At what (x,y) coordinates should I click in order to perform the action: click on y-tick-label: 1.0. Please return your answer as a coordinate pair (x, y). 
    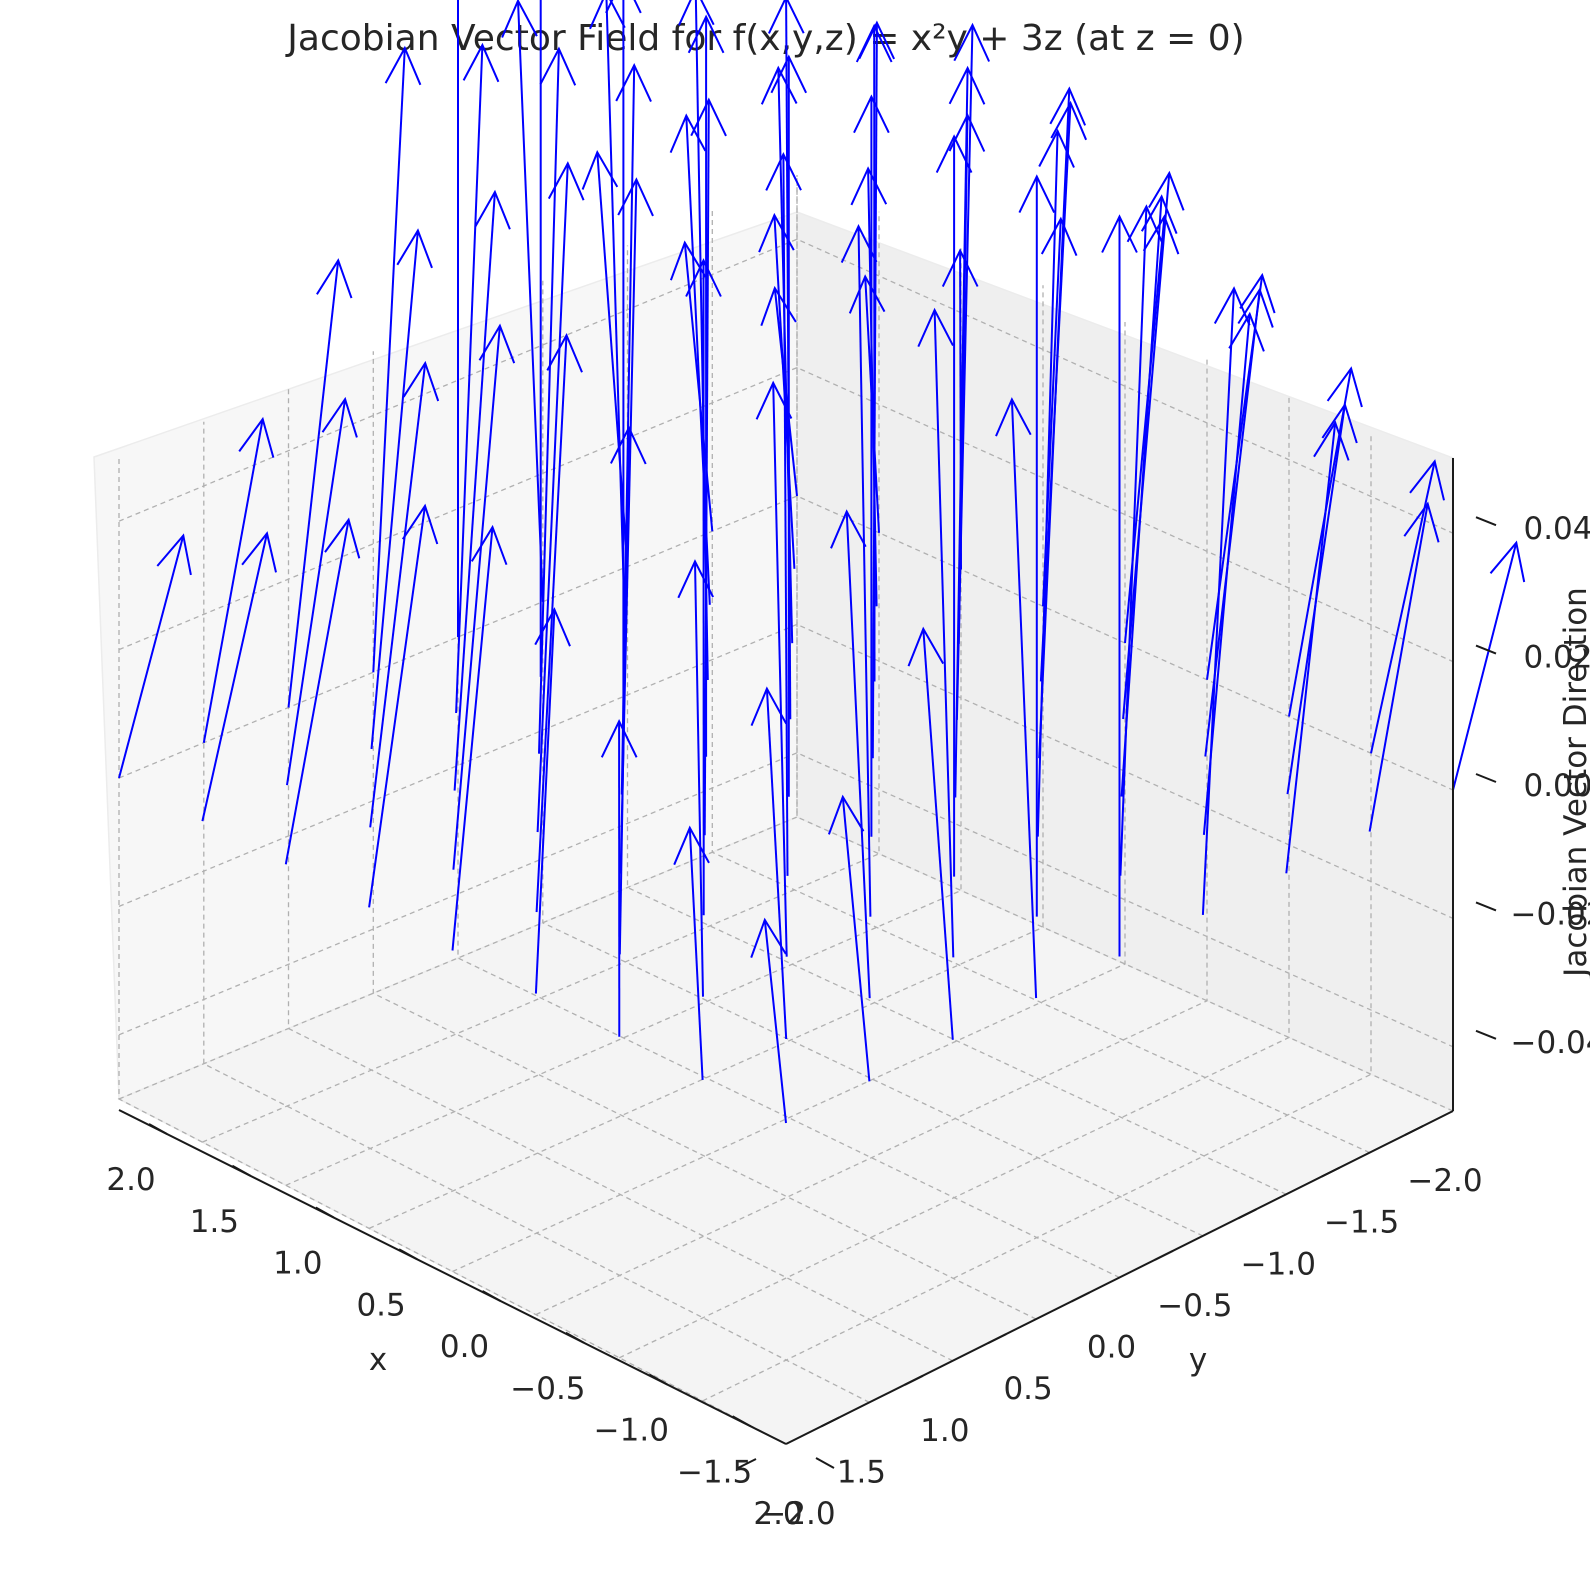
    Looking at the image, I should click on (944, 1431).